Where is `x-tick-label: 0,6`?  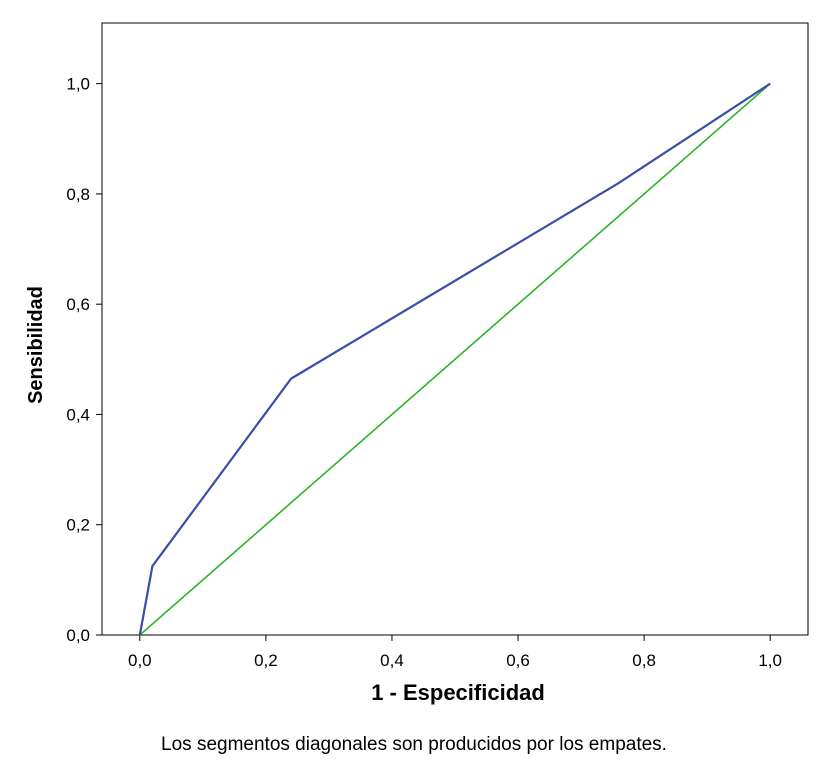 x-tick-label: 0,6 is located at coordinates (518, 660).